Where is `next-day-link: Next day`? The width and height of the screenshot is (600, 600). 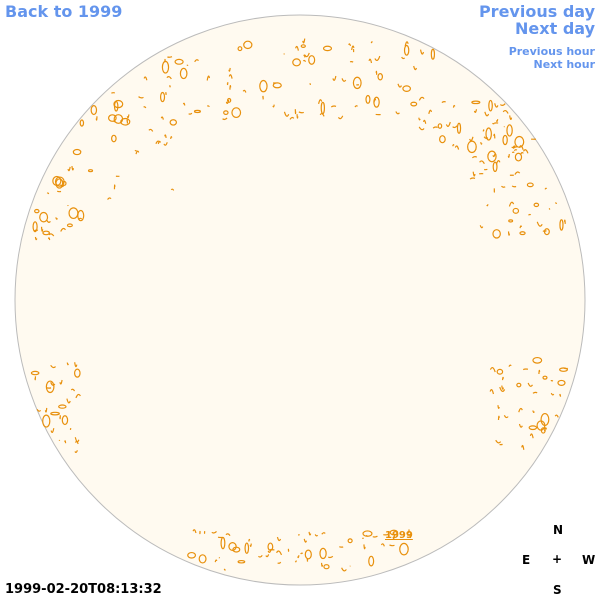 next-day-link: Next day is located at coordinates (555, 28).